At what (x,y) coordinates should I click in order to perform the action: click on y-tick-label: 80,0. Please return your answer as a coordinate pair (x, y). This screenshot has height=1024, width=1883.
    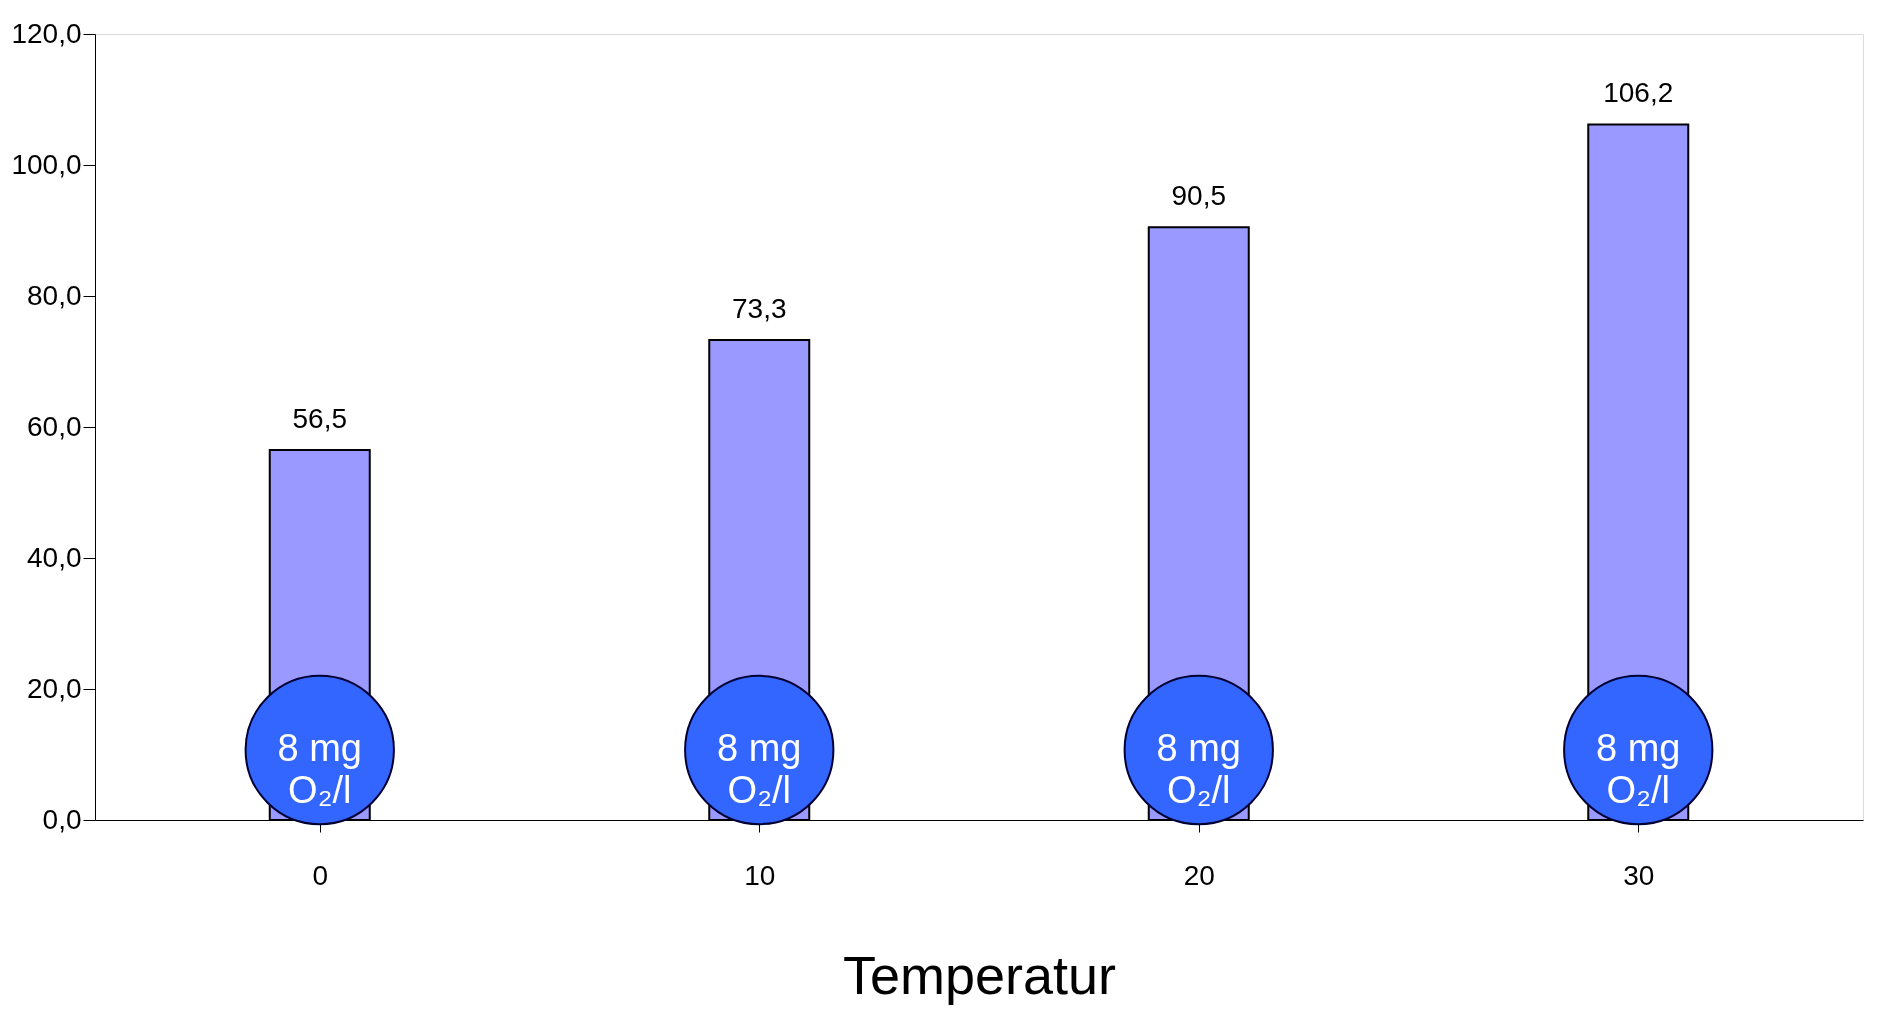
    Looking at the image, I should click on (54, 295).